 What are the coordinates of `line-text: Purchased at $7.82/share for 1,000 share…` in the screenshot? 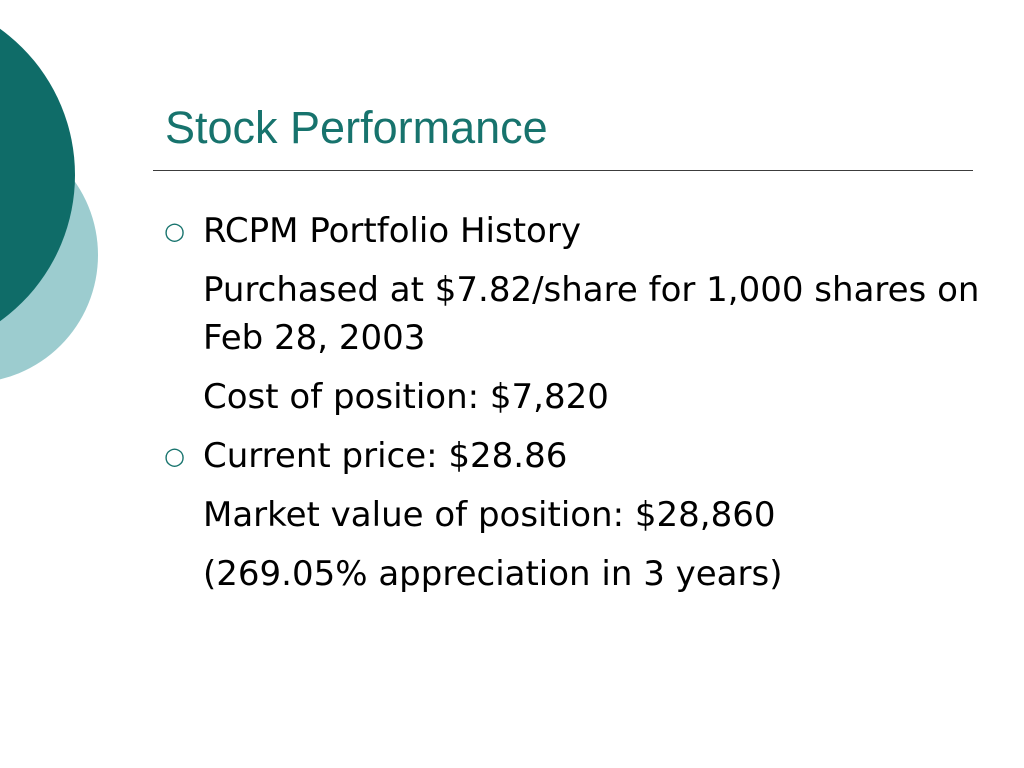 It's located at (591, 314).